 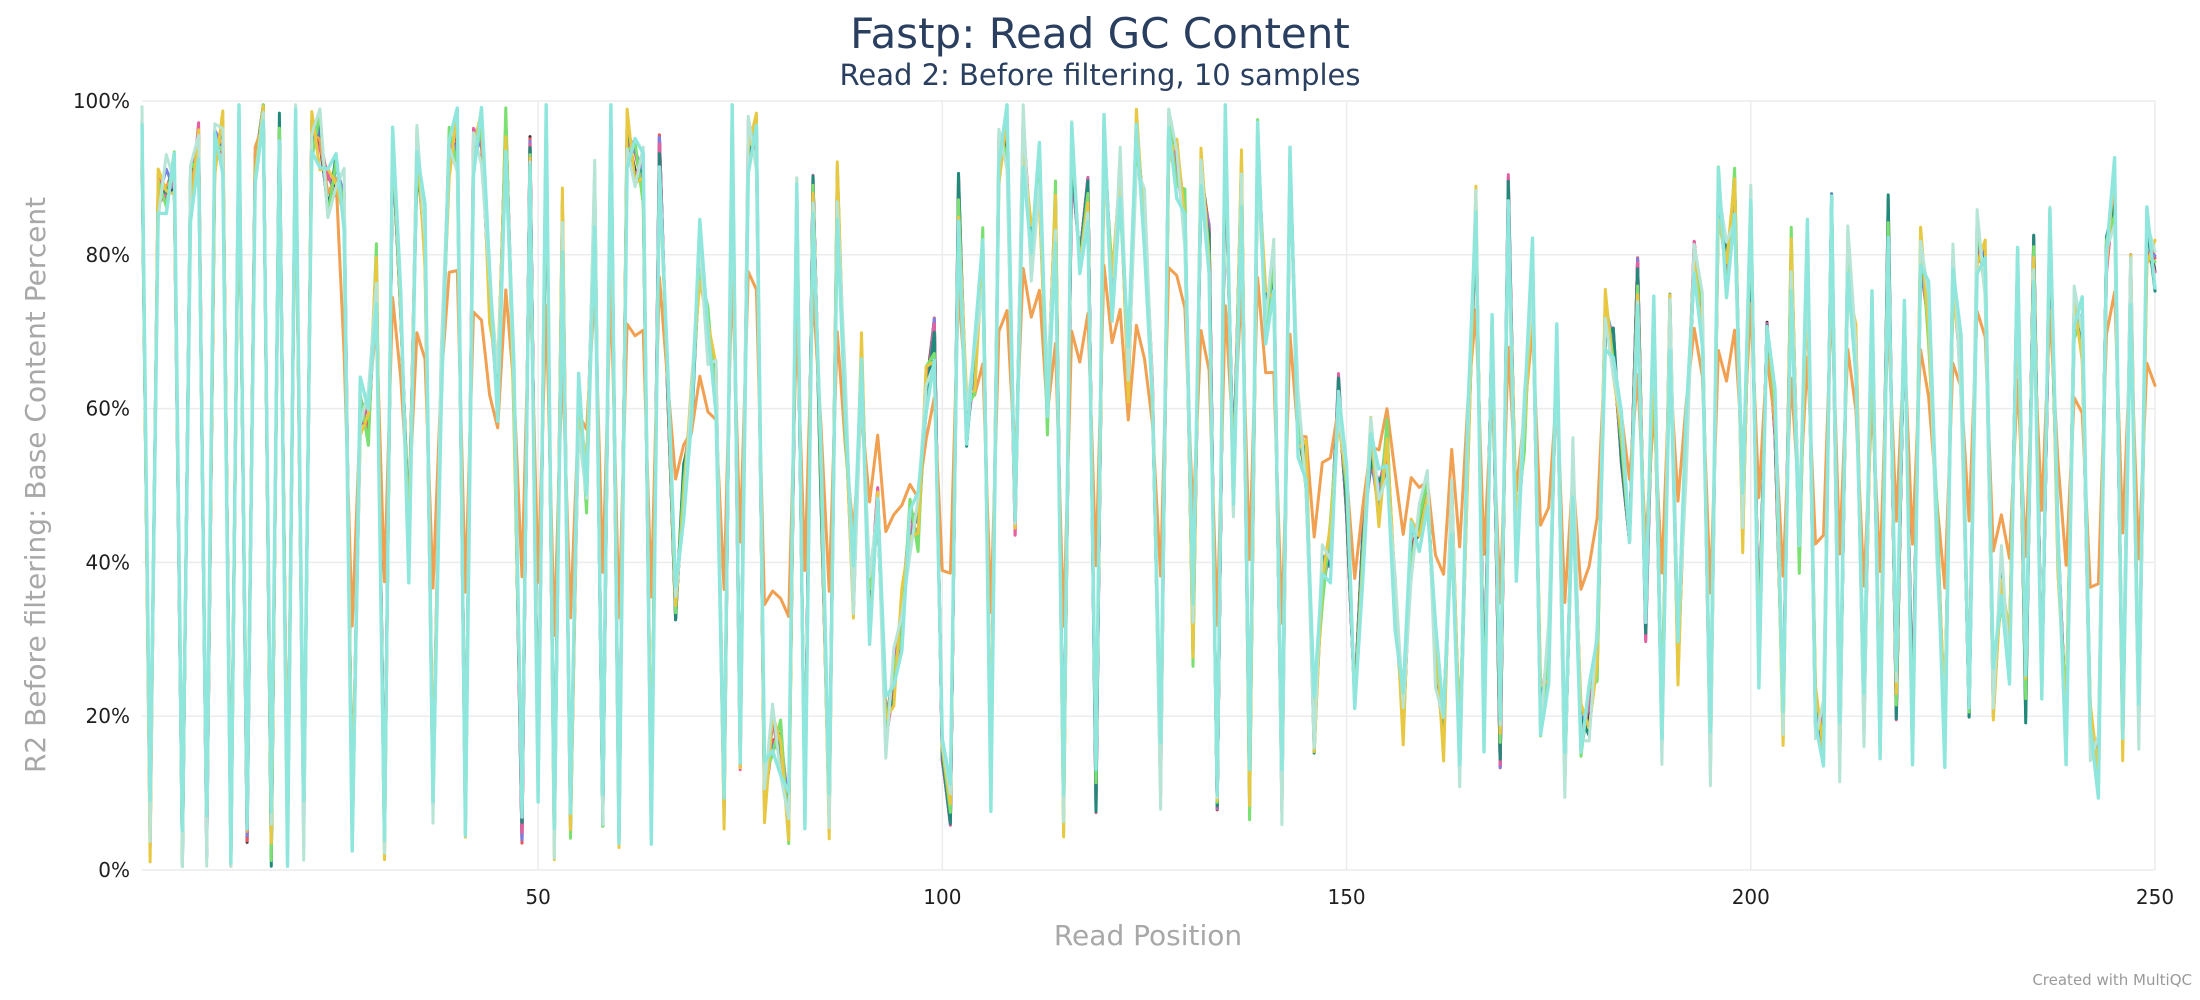 What do you see at coordinates (108, 255) in the screenshot?
I see `y-tick-label: 80%` at bounding box center [108, 255].